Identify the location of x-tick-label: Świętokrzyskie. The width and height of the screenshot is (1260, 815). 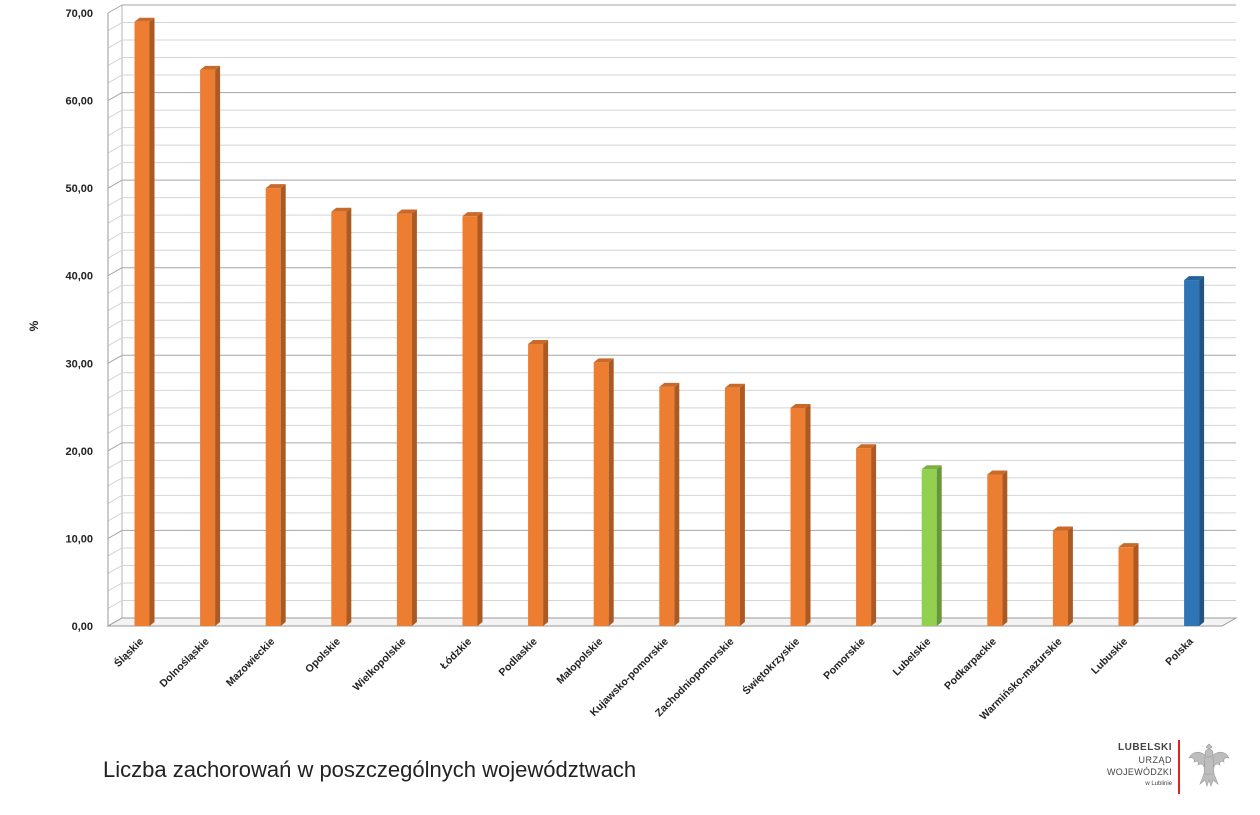
(771, 666).